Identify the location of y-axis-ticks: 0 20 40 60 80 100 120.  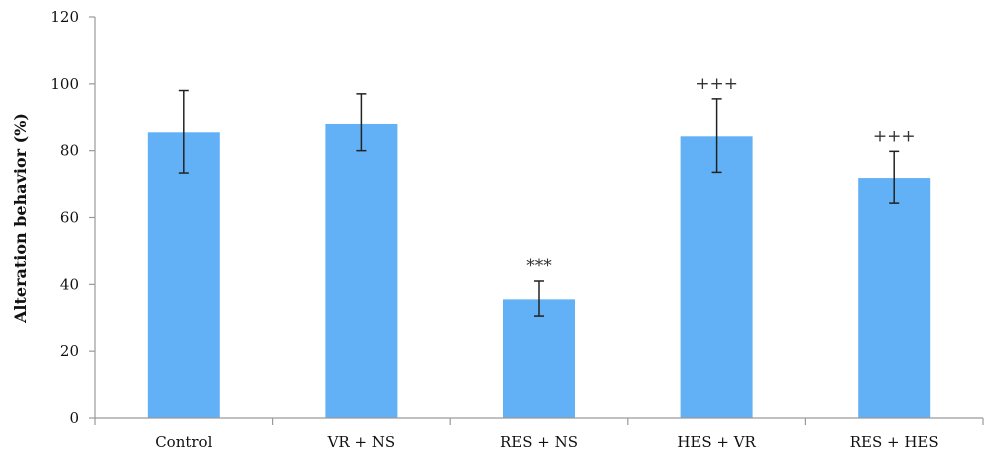
(72, 217).